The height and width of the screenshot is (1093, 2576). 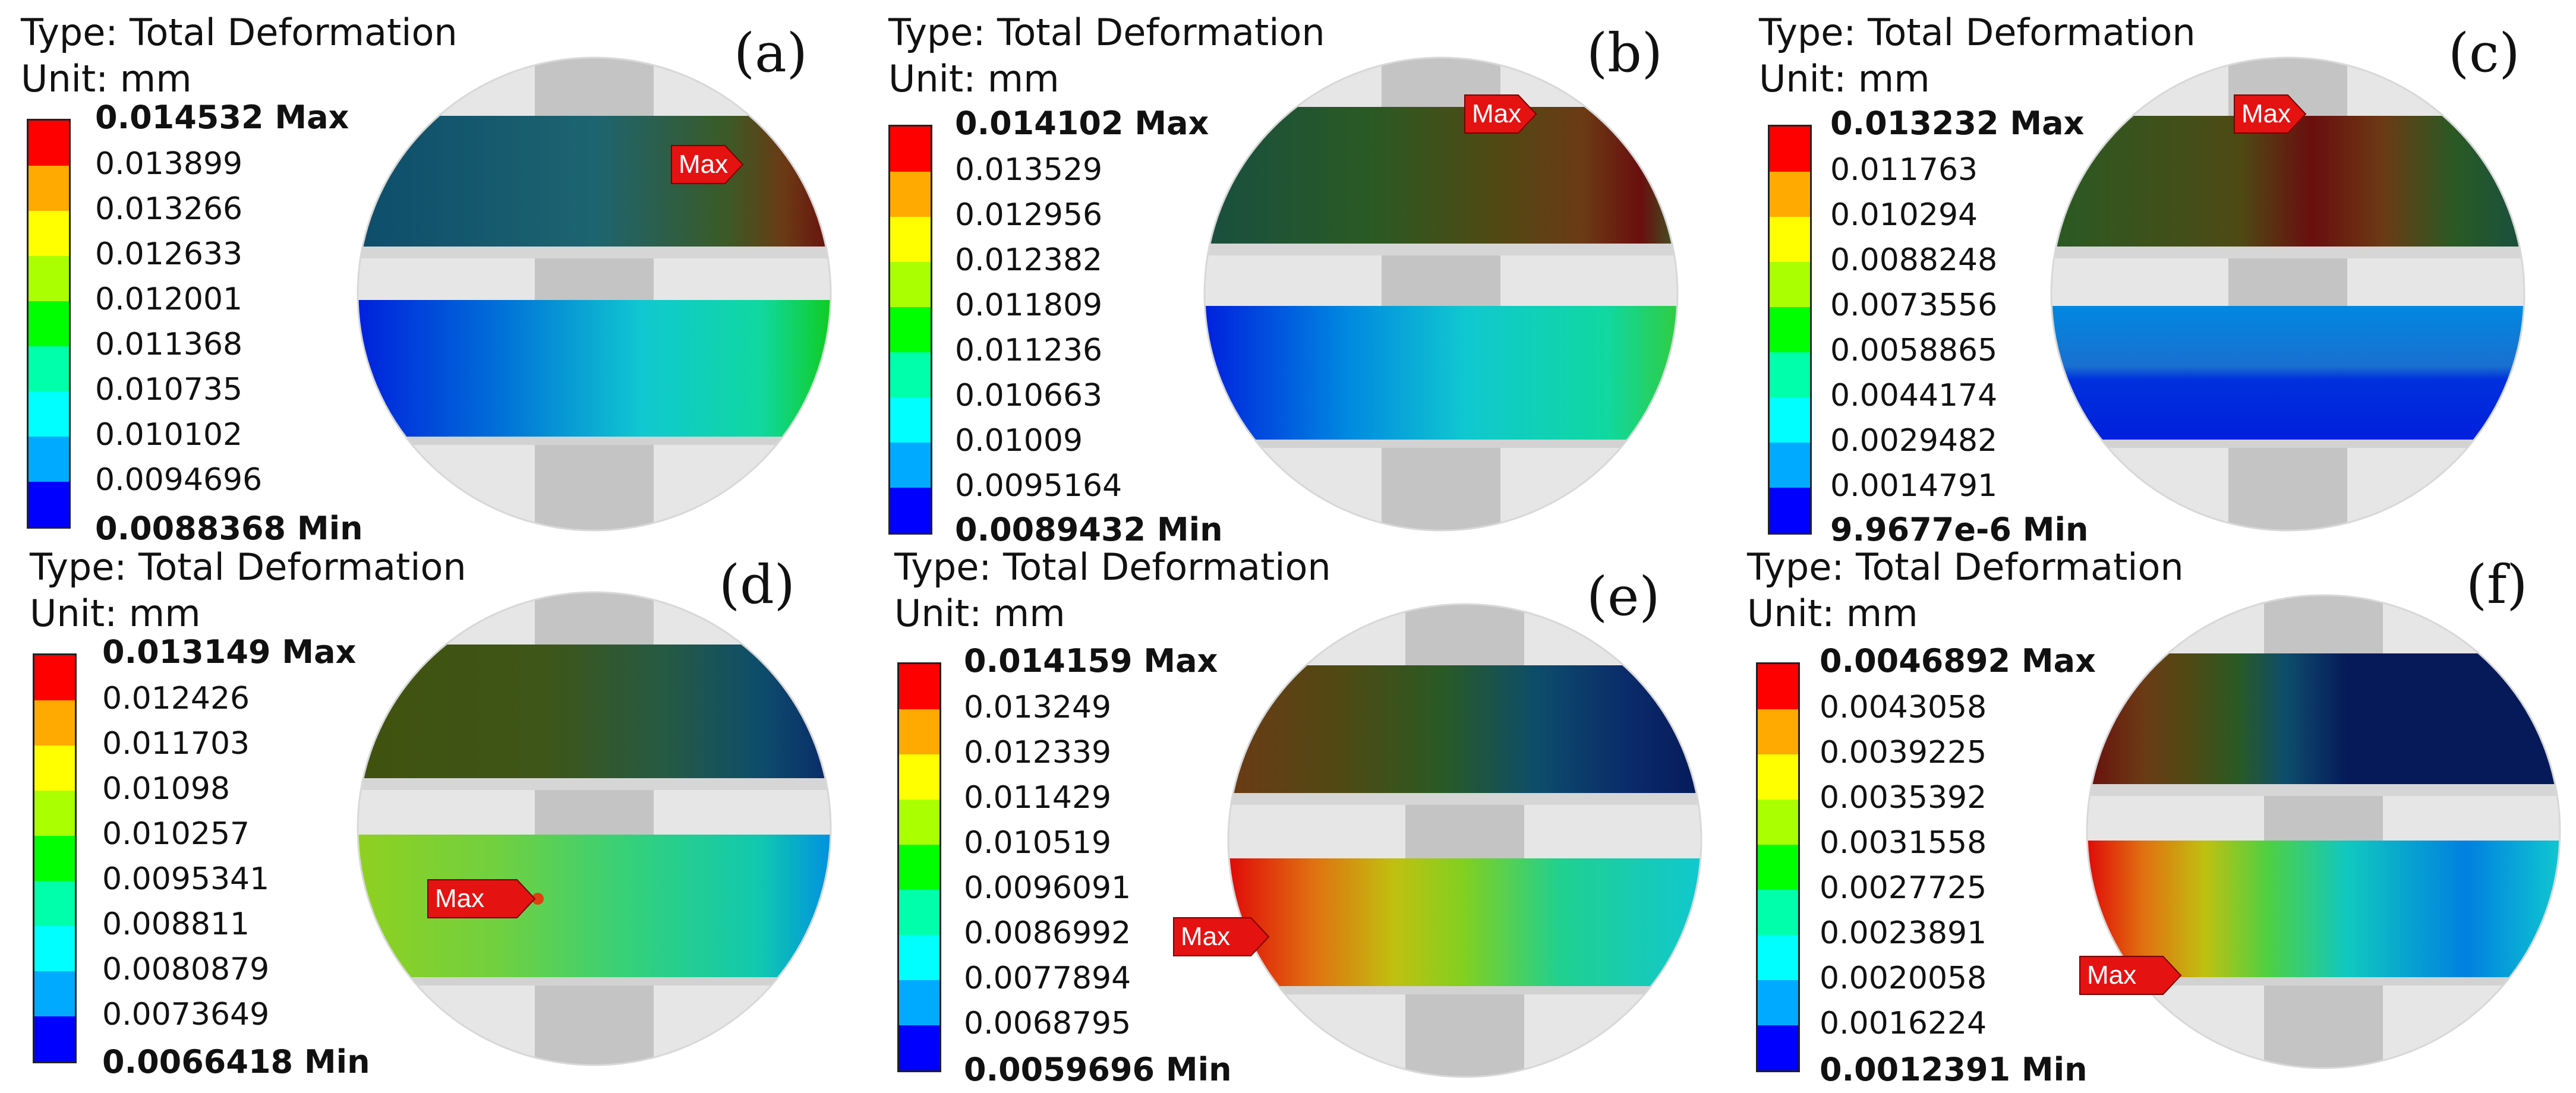 I want to click on legend-value: 0.0058865, so click(x=1914, y=350).